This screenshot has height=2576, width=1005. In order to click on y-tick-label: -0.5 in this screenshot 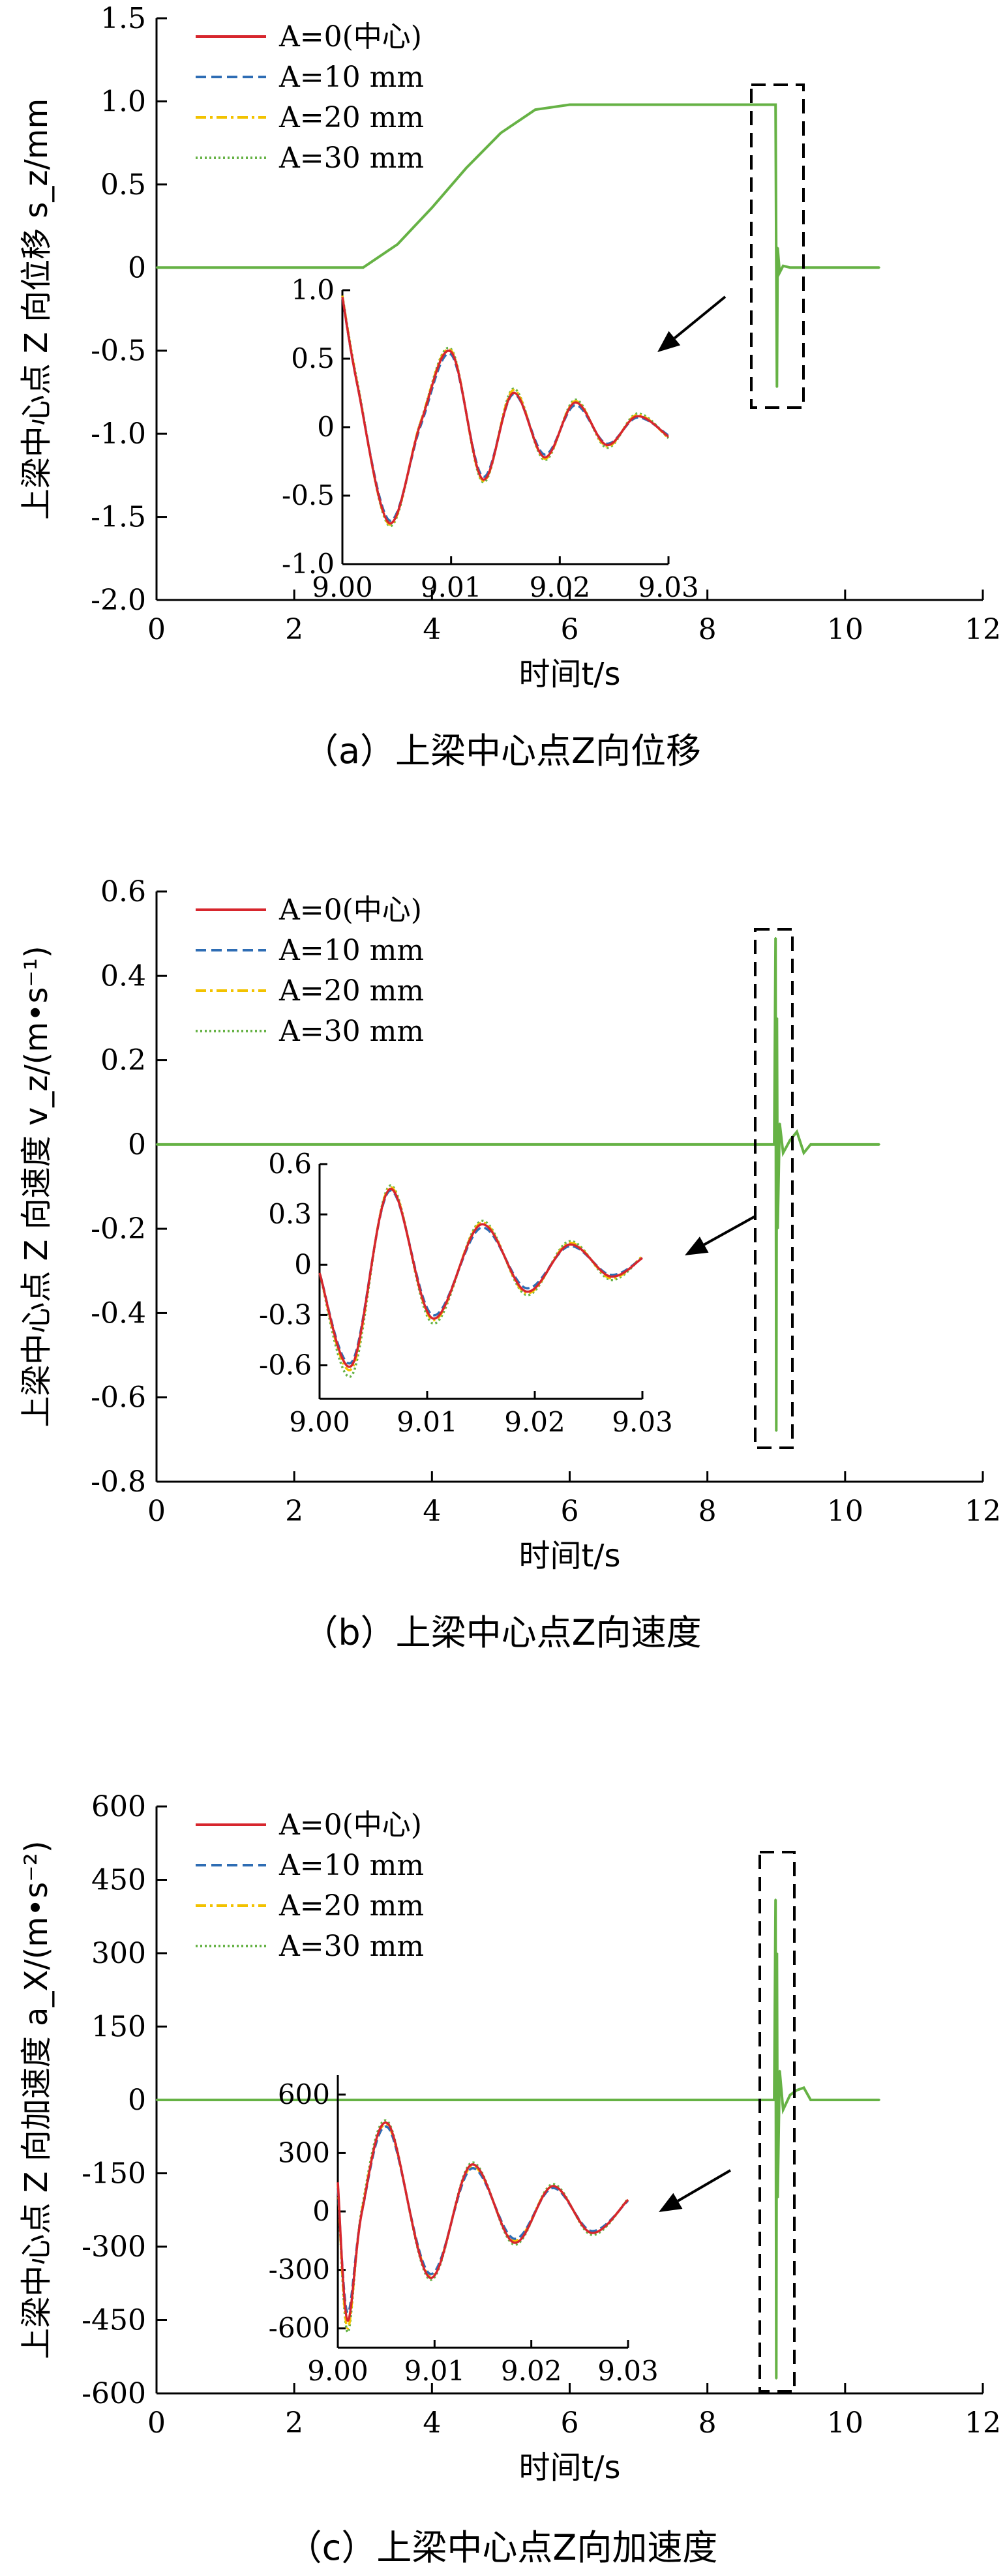, I will do `click(119, 351)`.